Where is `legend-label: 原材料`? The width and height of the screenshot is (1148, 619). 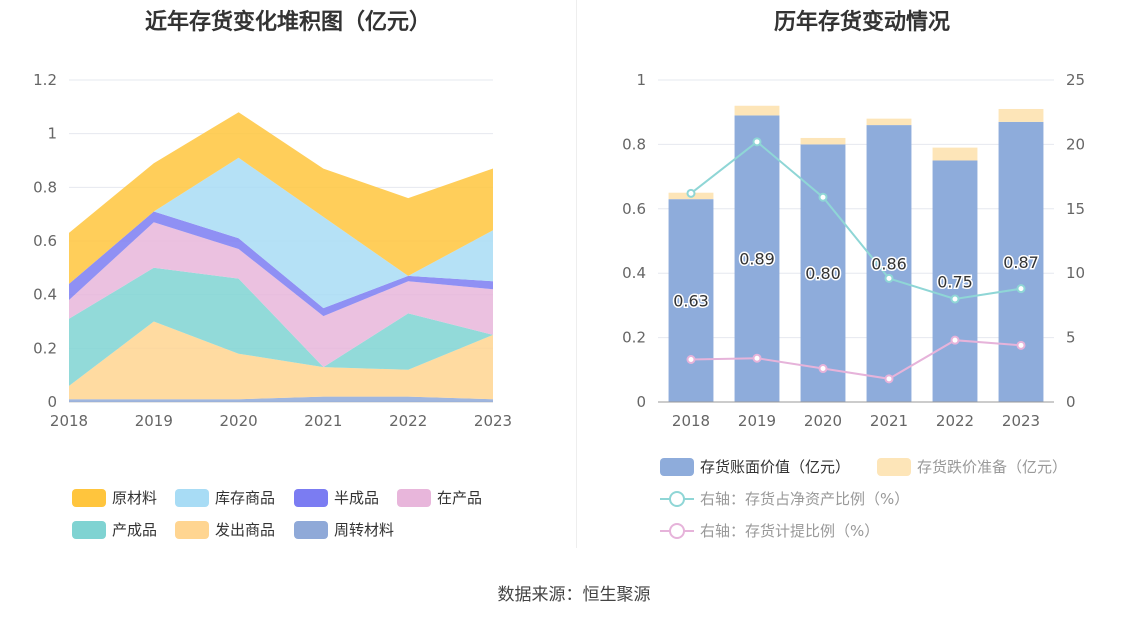 legend-label: 原材料 is located at coordinates (135, 498).